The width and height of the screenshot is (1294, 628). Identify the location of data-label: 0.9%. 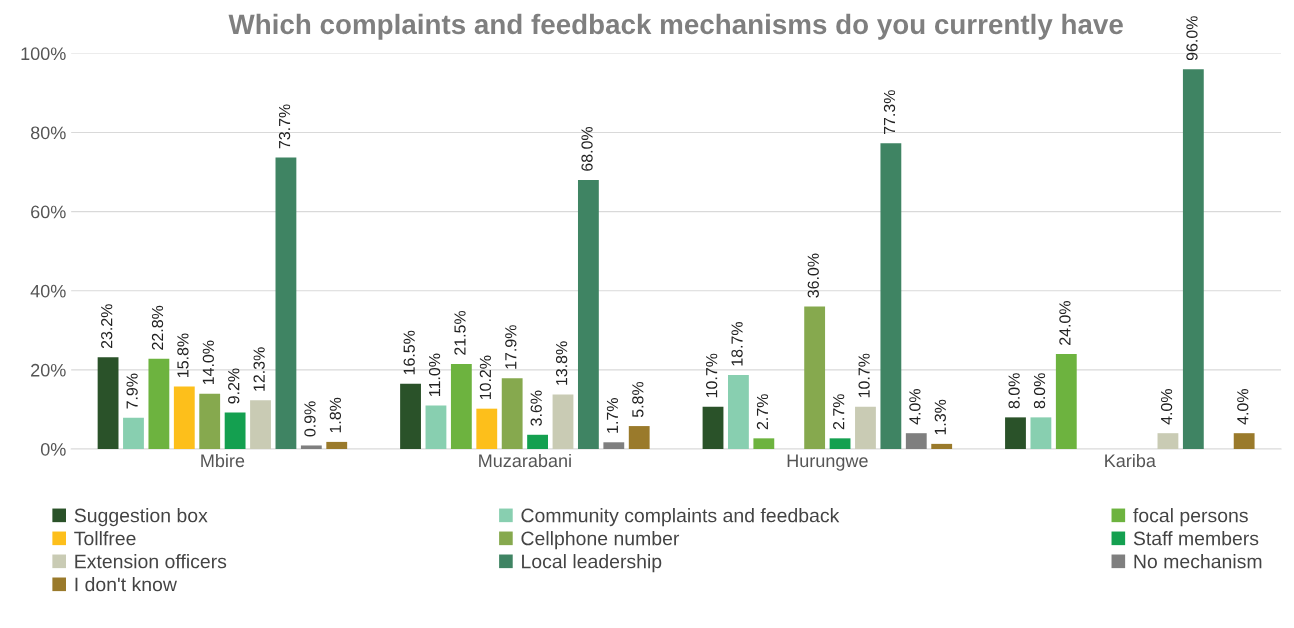
(310, 419).